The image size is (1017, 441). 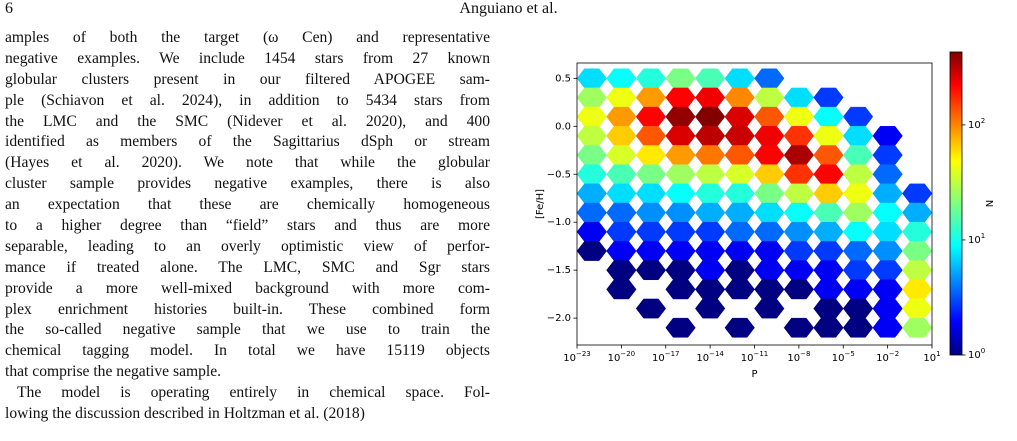 I want to click on y-tick-label: −0.5, so click(x=559, y=174).